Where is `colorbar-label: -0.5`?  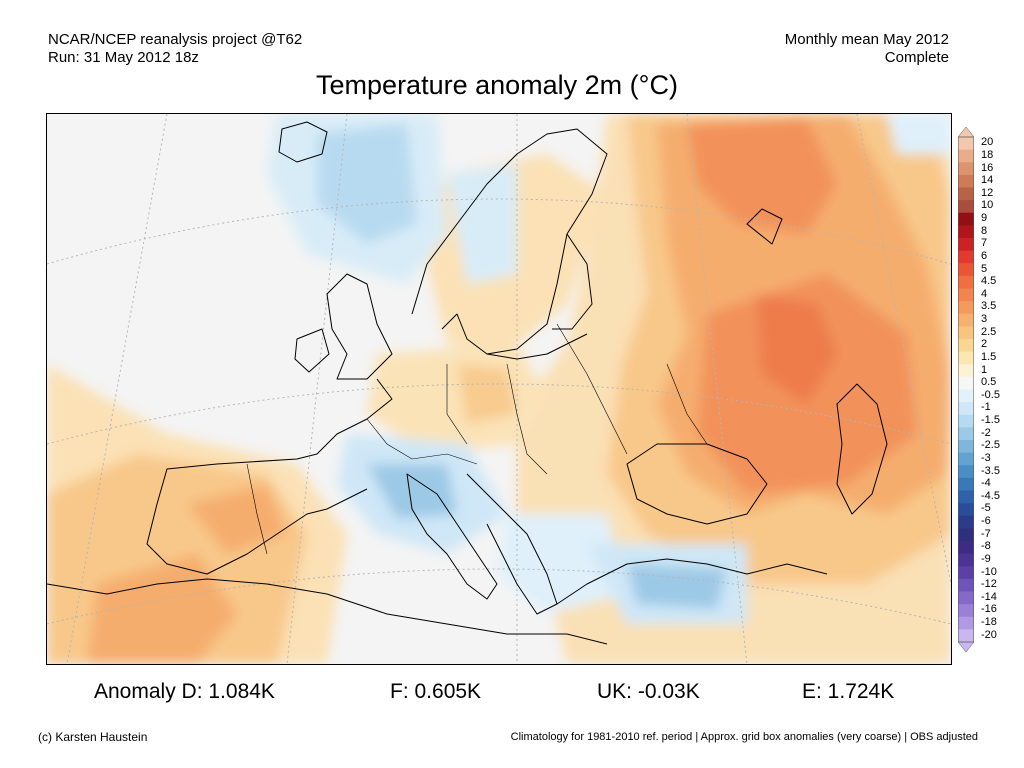 colorbar-label: -0.5 is located at coordinates (990, 394).